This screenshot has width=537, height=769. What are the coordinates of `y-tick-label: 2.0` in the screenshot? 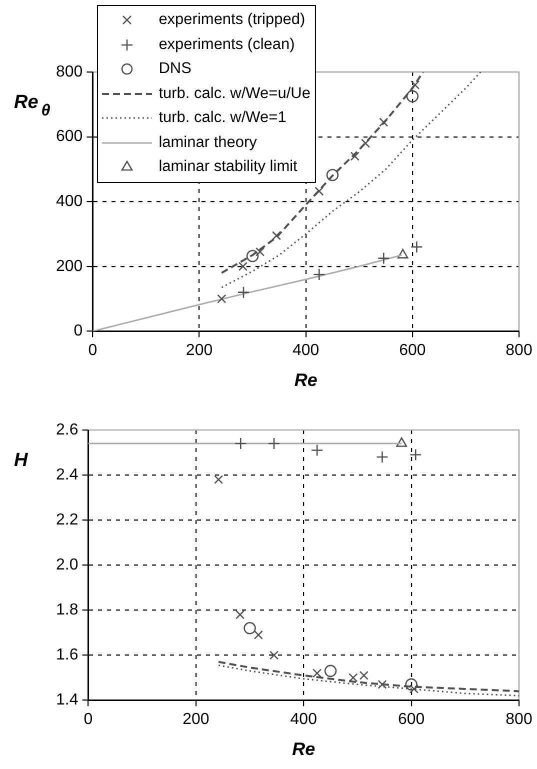 It's located at (67, 565).